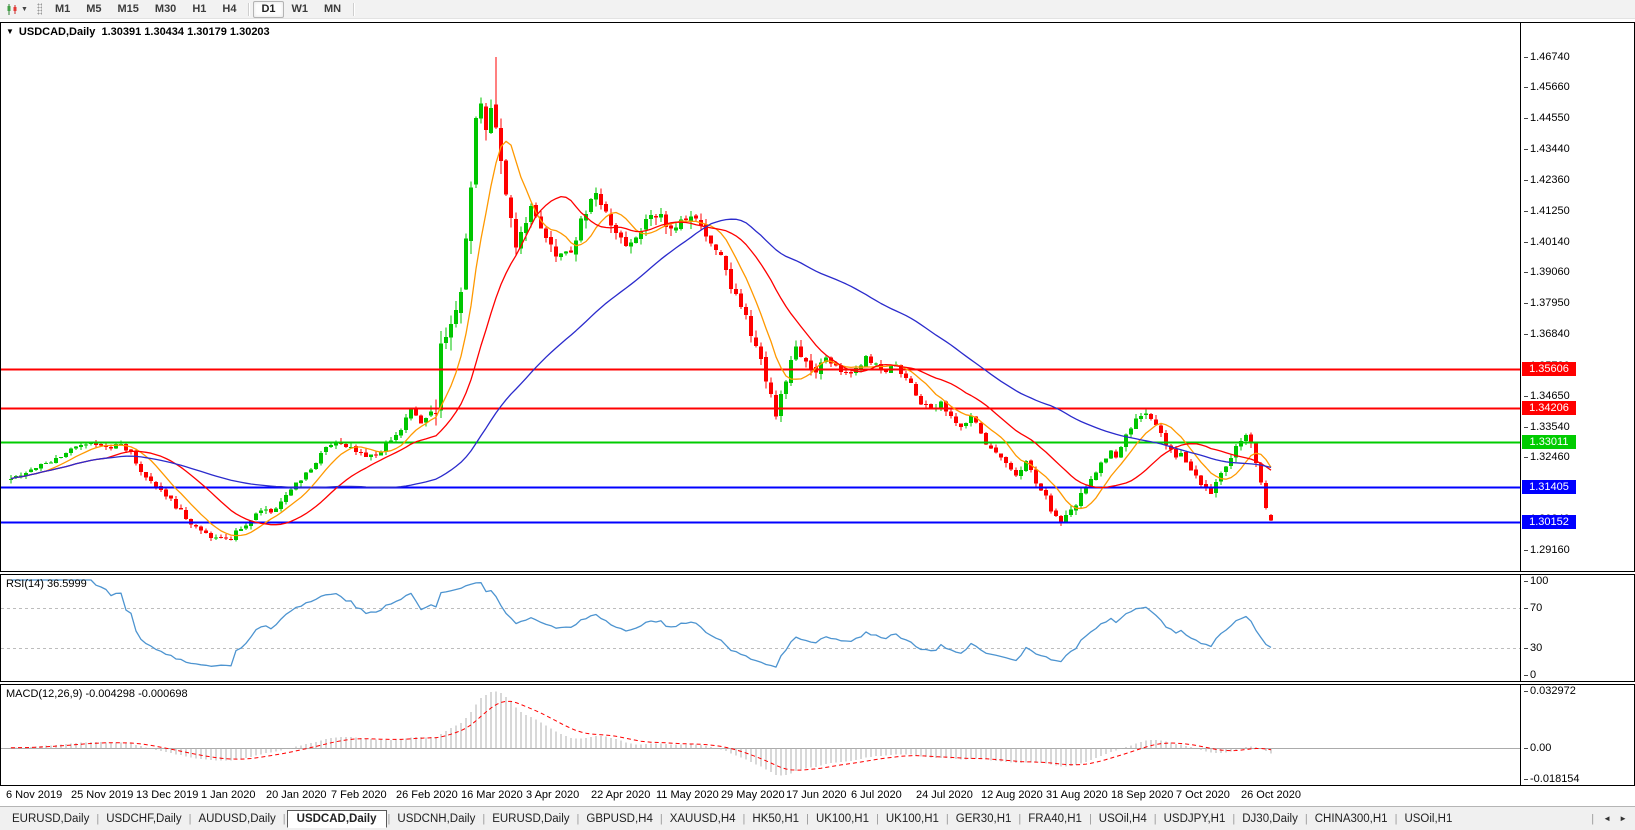 This screenshot has width=1635, height=830. What do you see at coordinates (24, 9) in the screenshot?
I see `dropdown-arrow-icon: ▼` at bounding box center [24, 9].